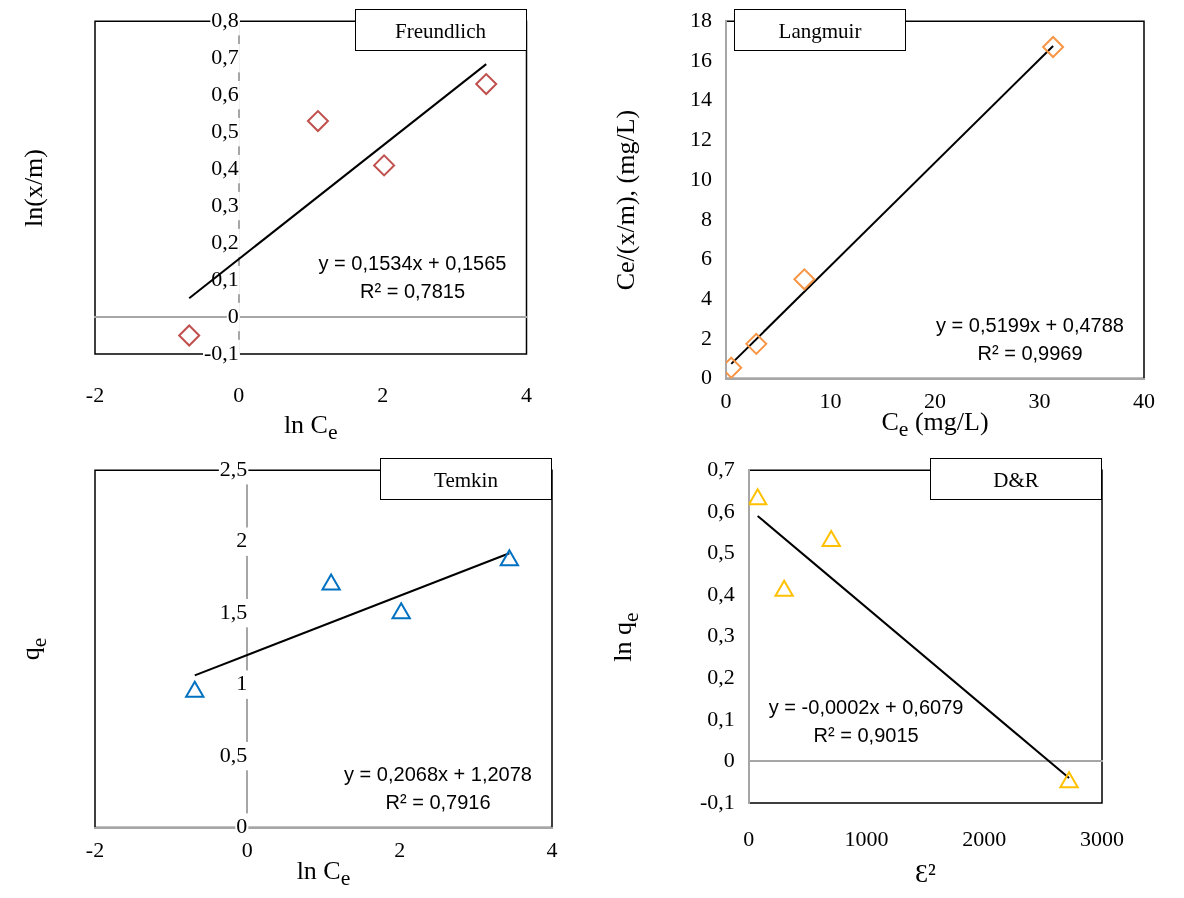 The height and width of the screenshot is (898, 1184). I want to click on y-tick-label: 14, so click(701, 99).